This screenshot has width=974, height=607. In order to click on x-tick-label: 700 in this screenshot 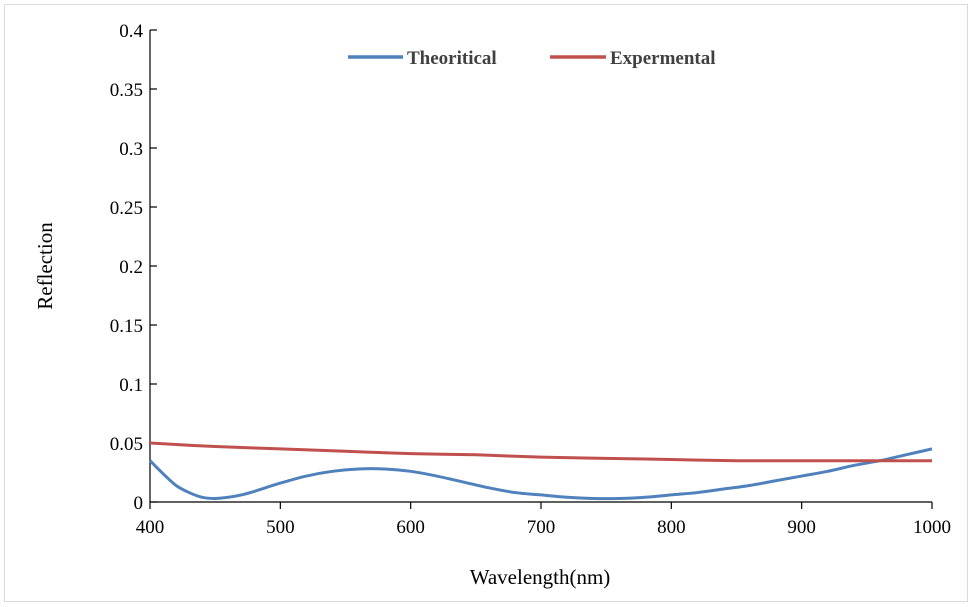, I will do `click(541, 527)`.